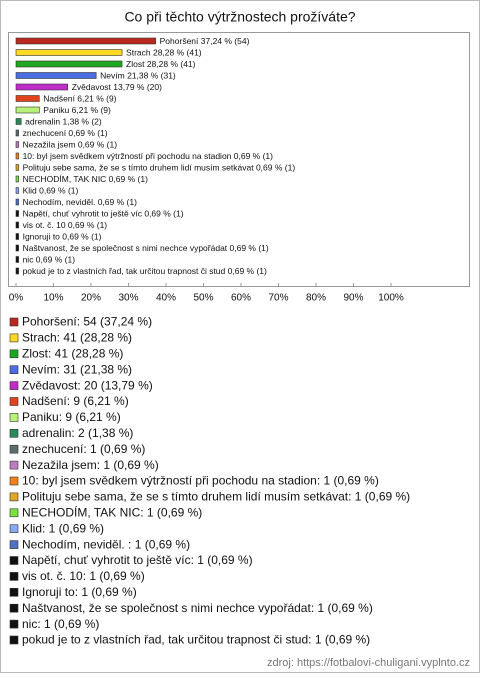 The image size is (480, 678). What do you see at coordinates (239, 17) in the screenshot?
I see `chart-title: Co při těchto výtržnostech prožíváte?` at bounding box center [239, 17].